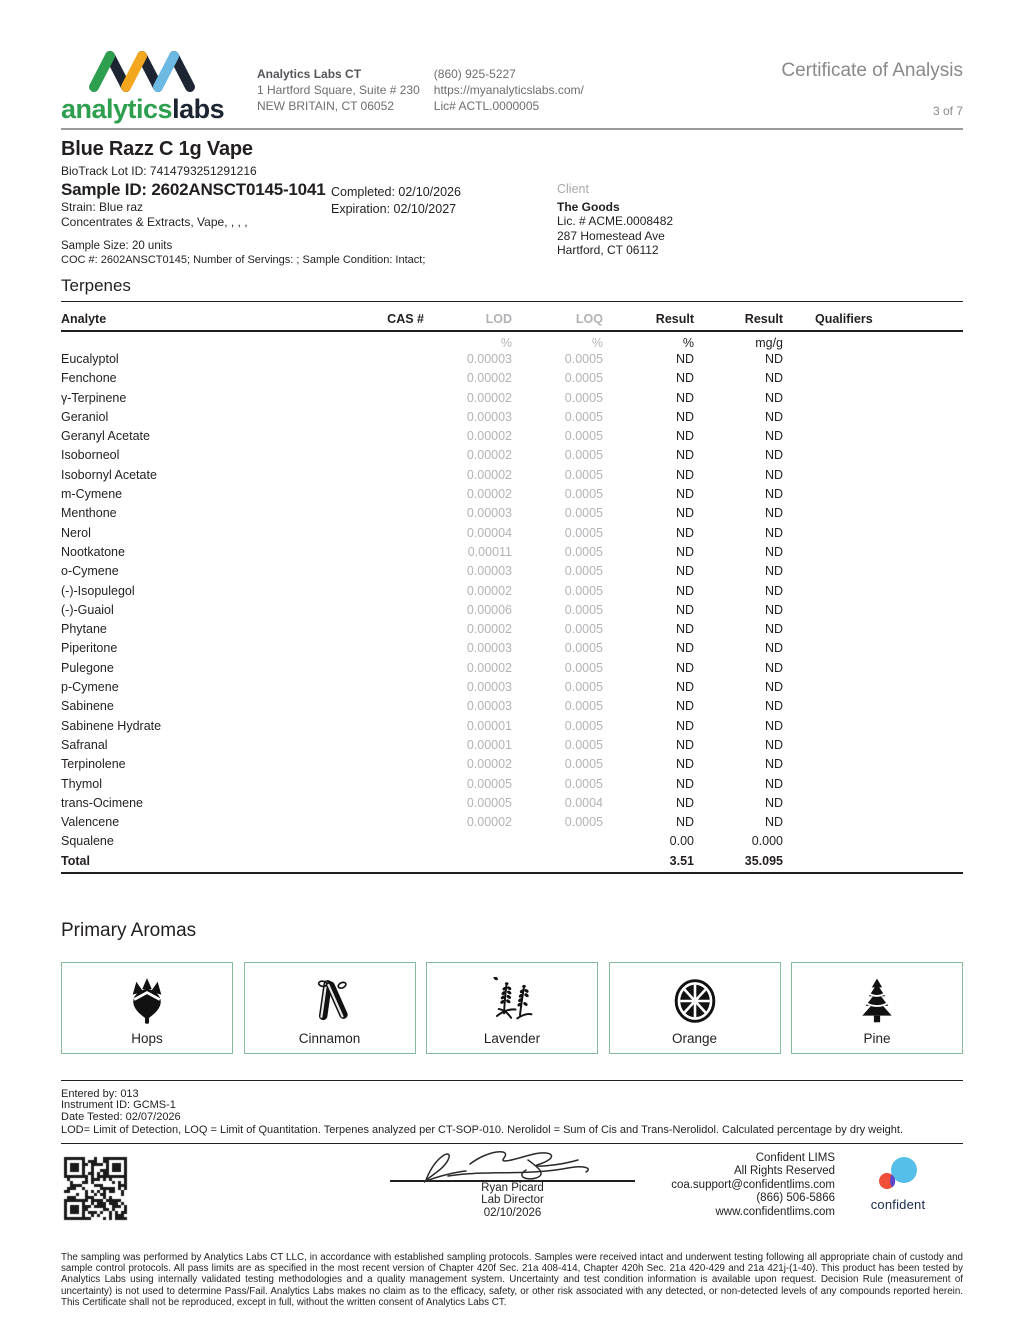 Image resolution: width=1024 pixels, height=1325 pixels. I want to click on aroma-label: Lavender, so click(512, 1039).